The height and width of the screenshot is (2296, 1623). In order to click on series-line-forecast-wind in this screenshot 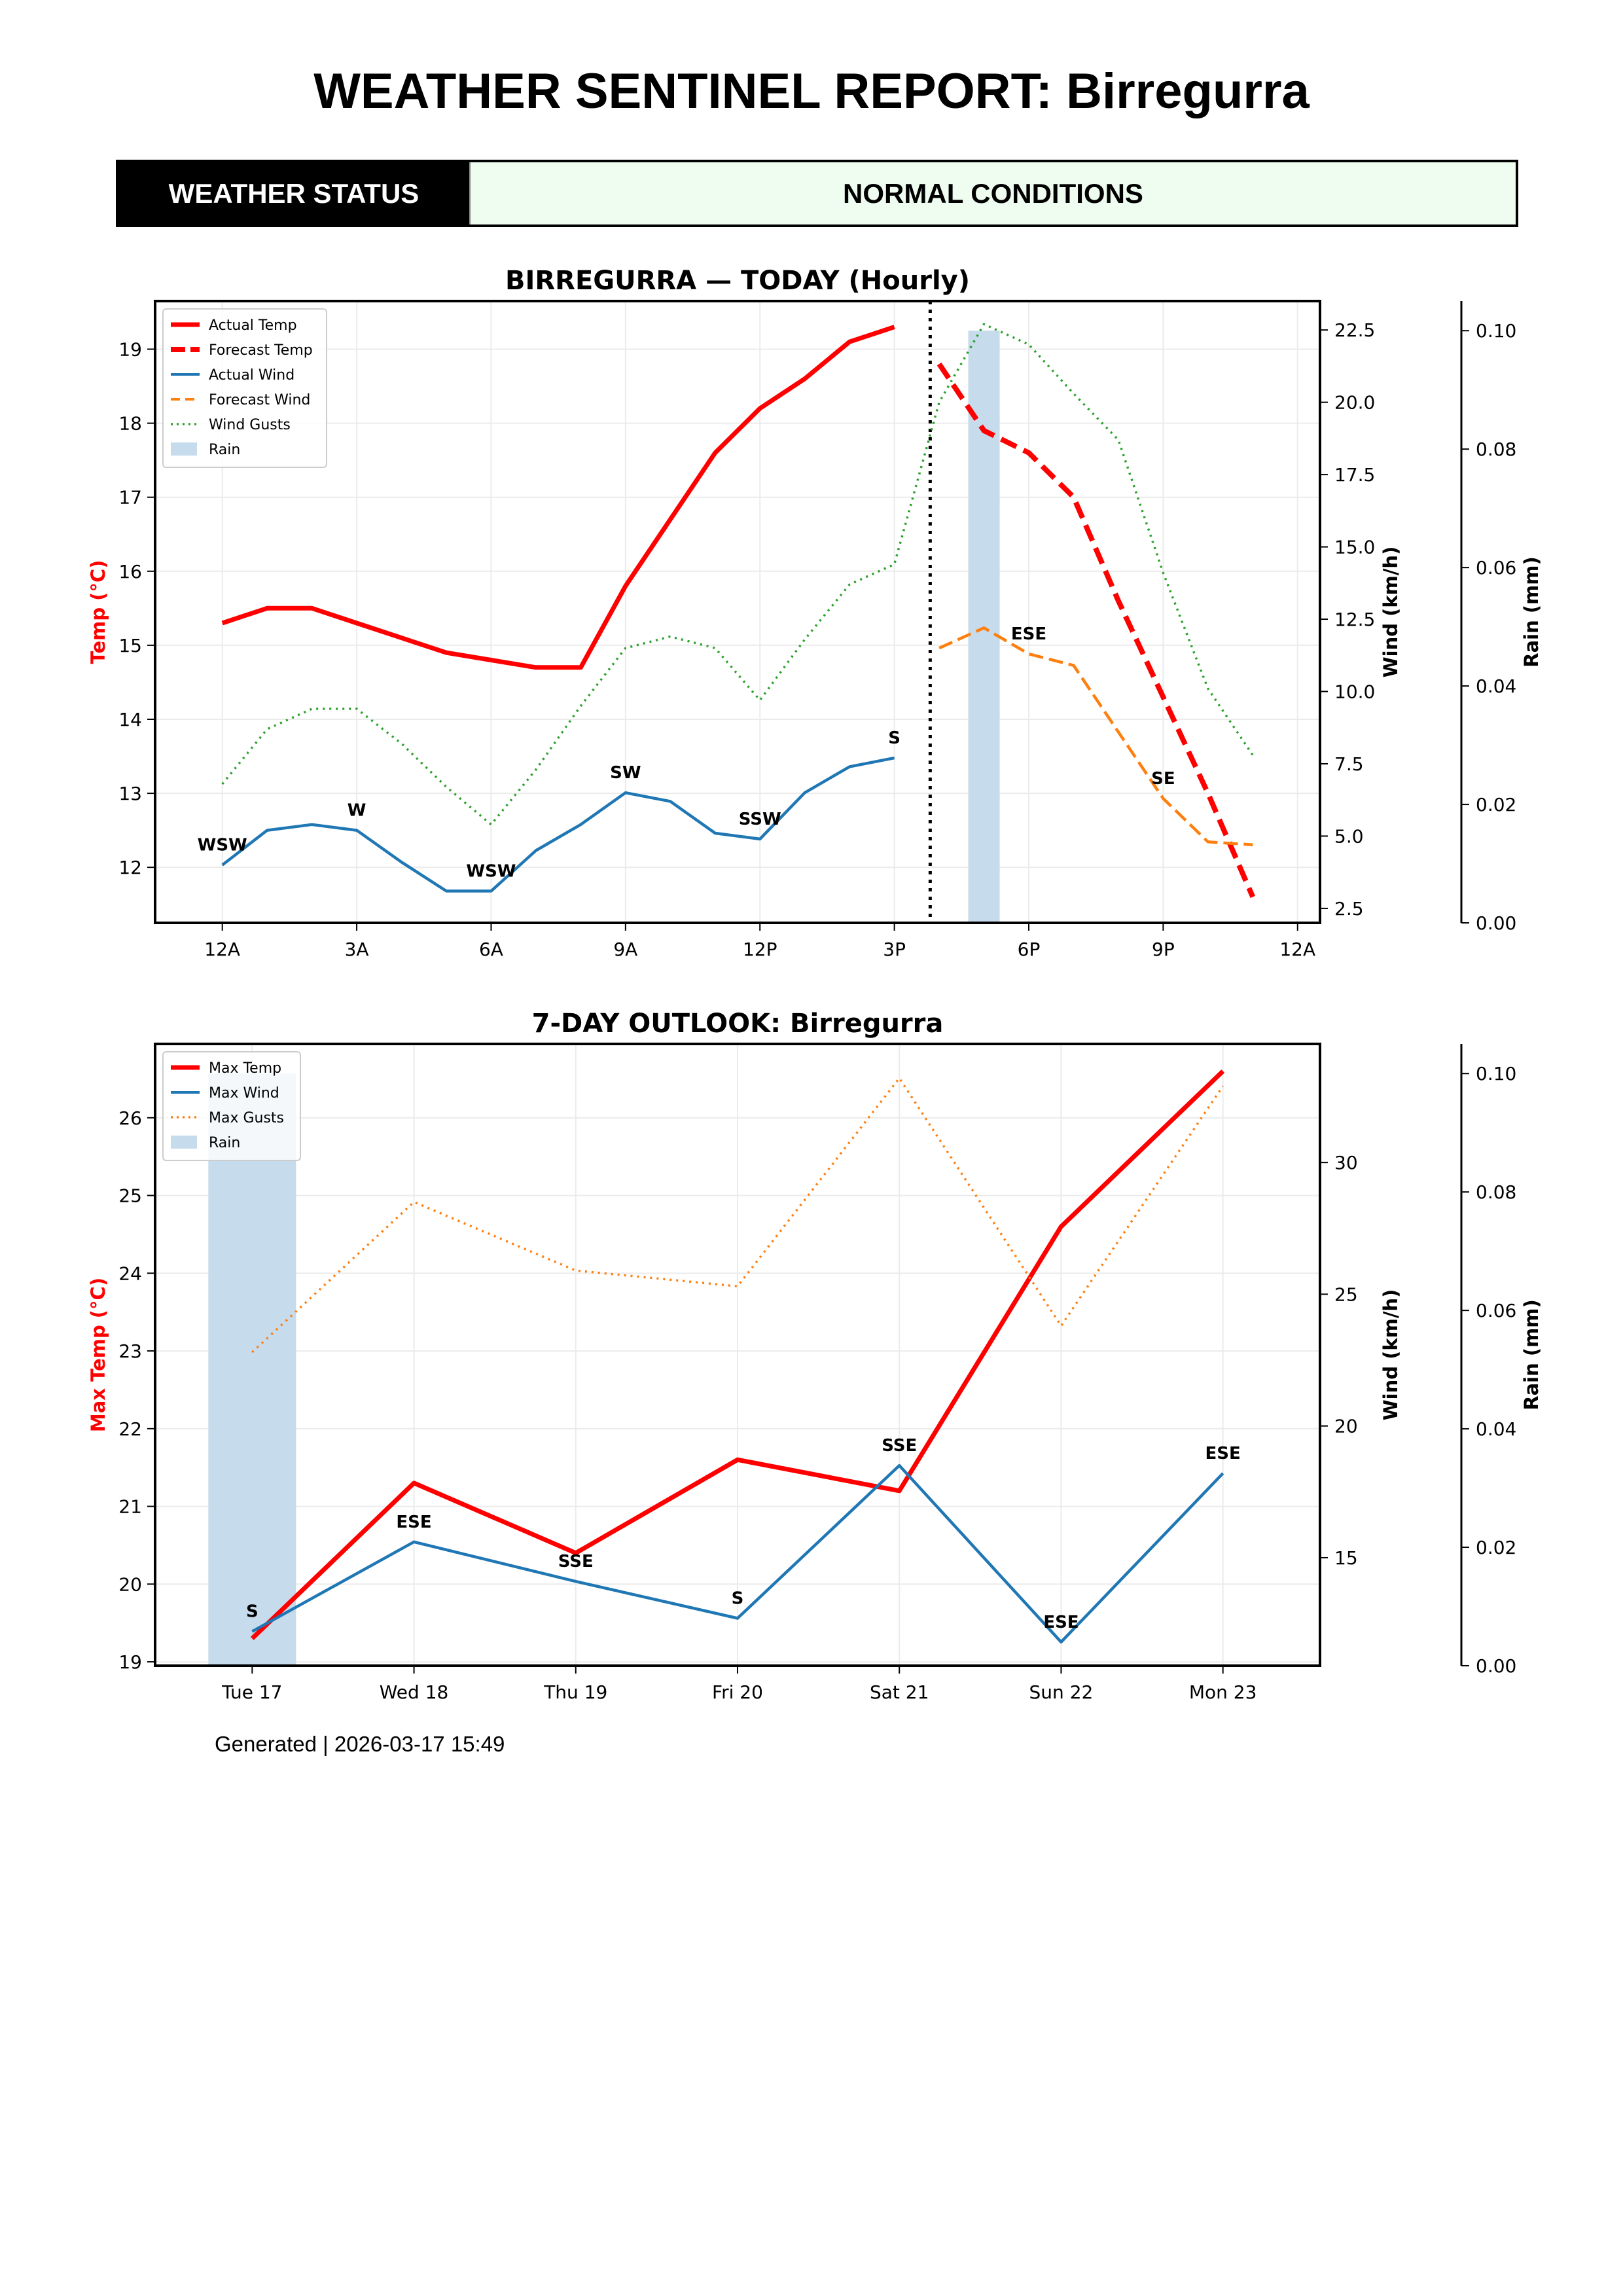, I will do `click(1095, 736)`.